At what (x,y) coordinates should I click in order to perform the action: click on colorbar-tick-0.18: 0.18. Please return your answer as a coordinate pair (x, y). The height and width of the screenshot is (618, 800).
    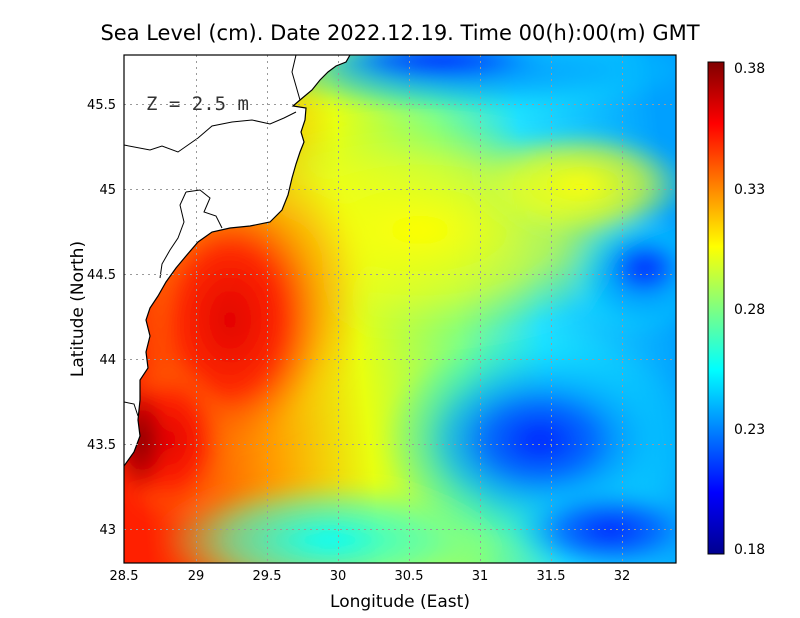
    Looking at the image, I should click on (749, 550).